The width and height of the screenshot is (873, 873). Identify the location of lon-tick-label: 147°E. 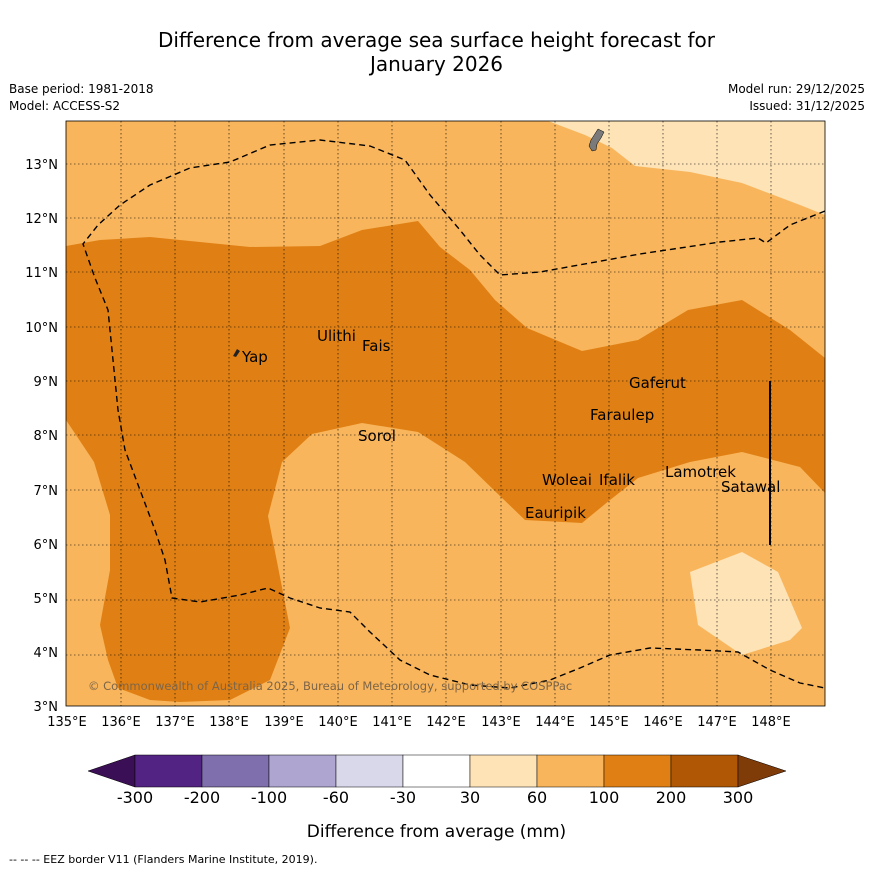
(717, 722).